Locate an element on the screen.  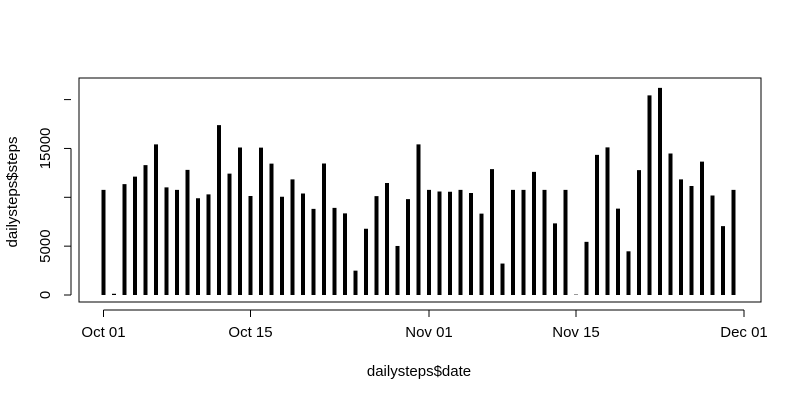
y-axis: 0 5000 15000 is located at coordinates (54, 199).